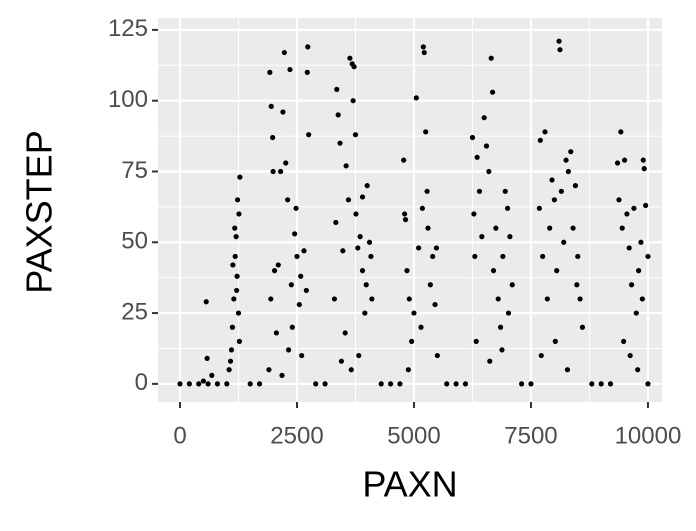 The image size is (696, 531). Describe the element at coordinates (296, 435) in the screenshot. I see `x-tick-label: 2500` at that location.